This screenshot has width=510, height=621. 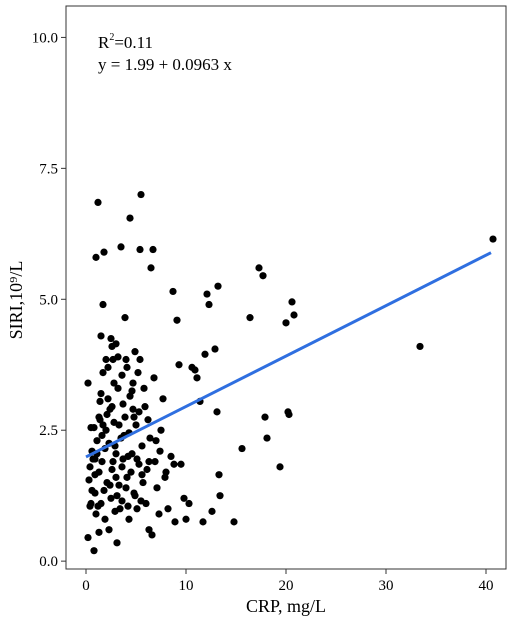 I want to click on y-tick-label: 7.5, so click(x=48, y=169).